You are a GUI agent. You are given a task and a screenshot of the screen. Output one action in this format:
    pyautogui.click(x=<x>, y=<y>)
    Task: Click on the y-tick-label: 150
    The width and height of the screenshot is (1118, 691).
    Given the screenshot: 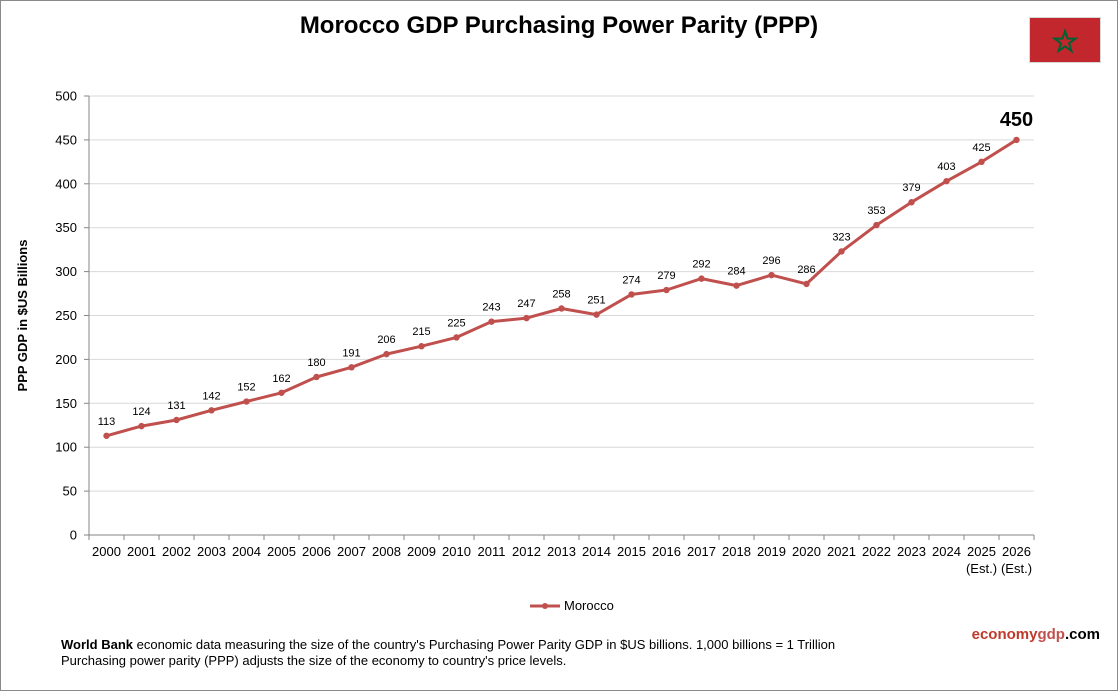 What is the action you would take?
    pyautogui.click(x=66, y=403)
    